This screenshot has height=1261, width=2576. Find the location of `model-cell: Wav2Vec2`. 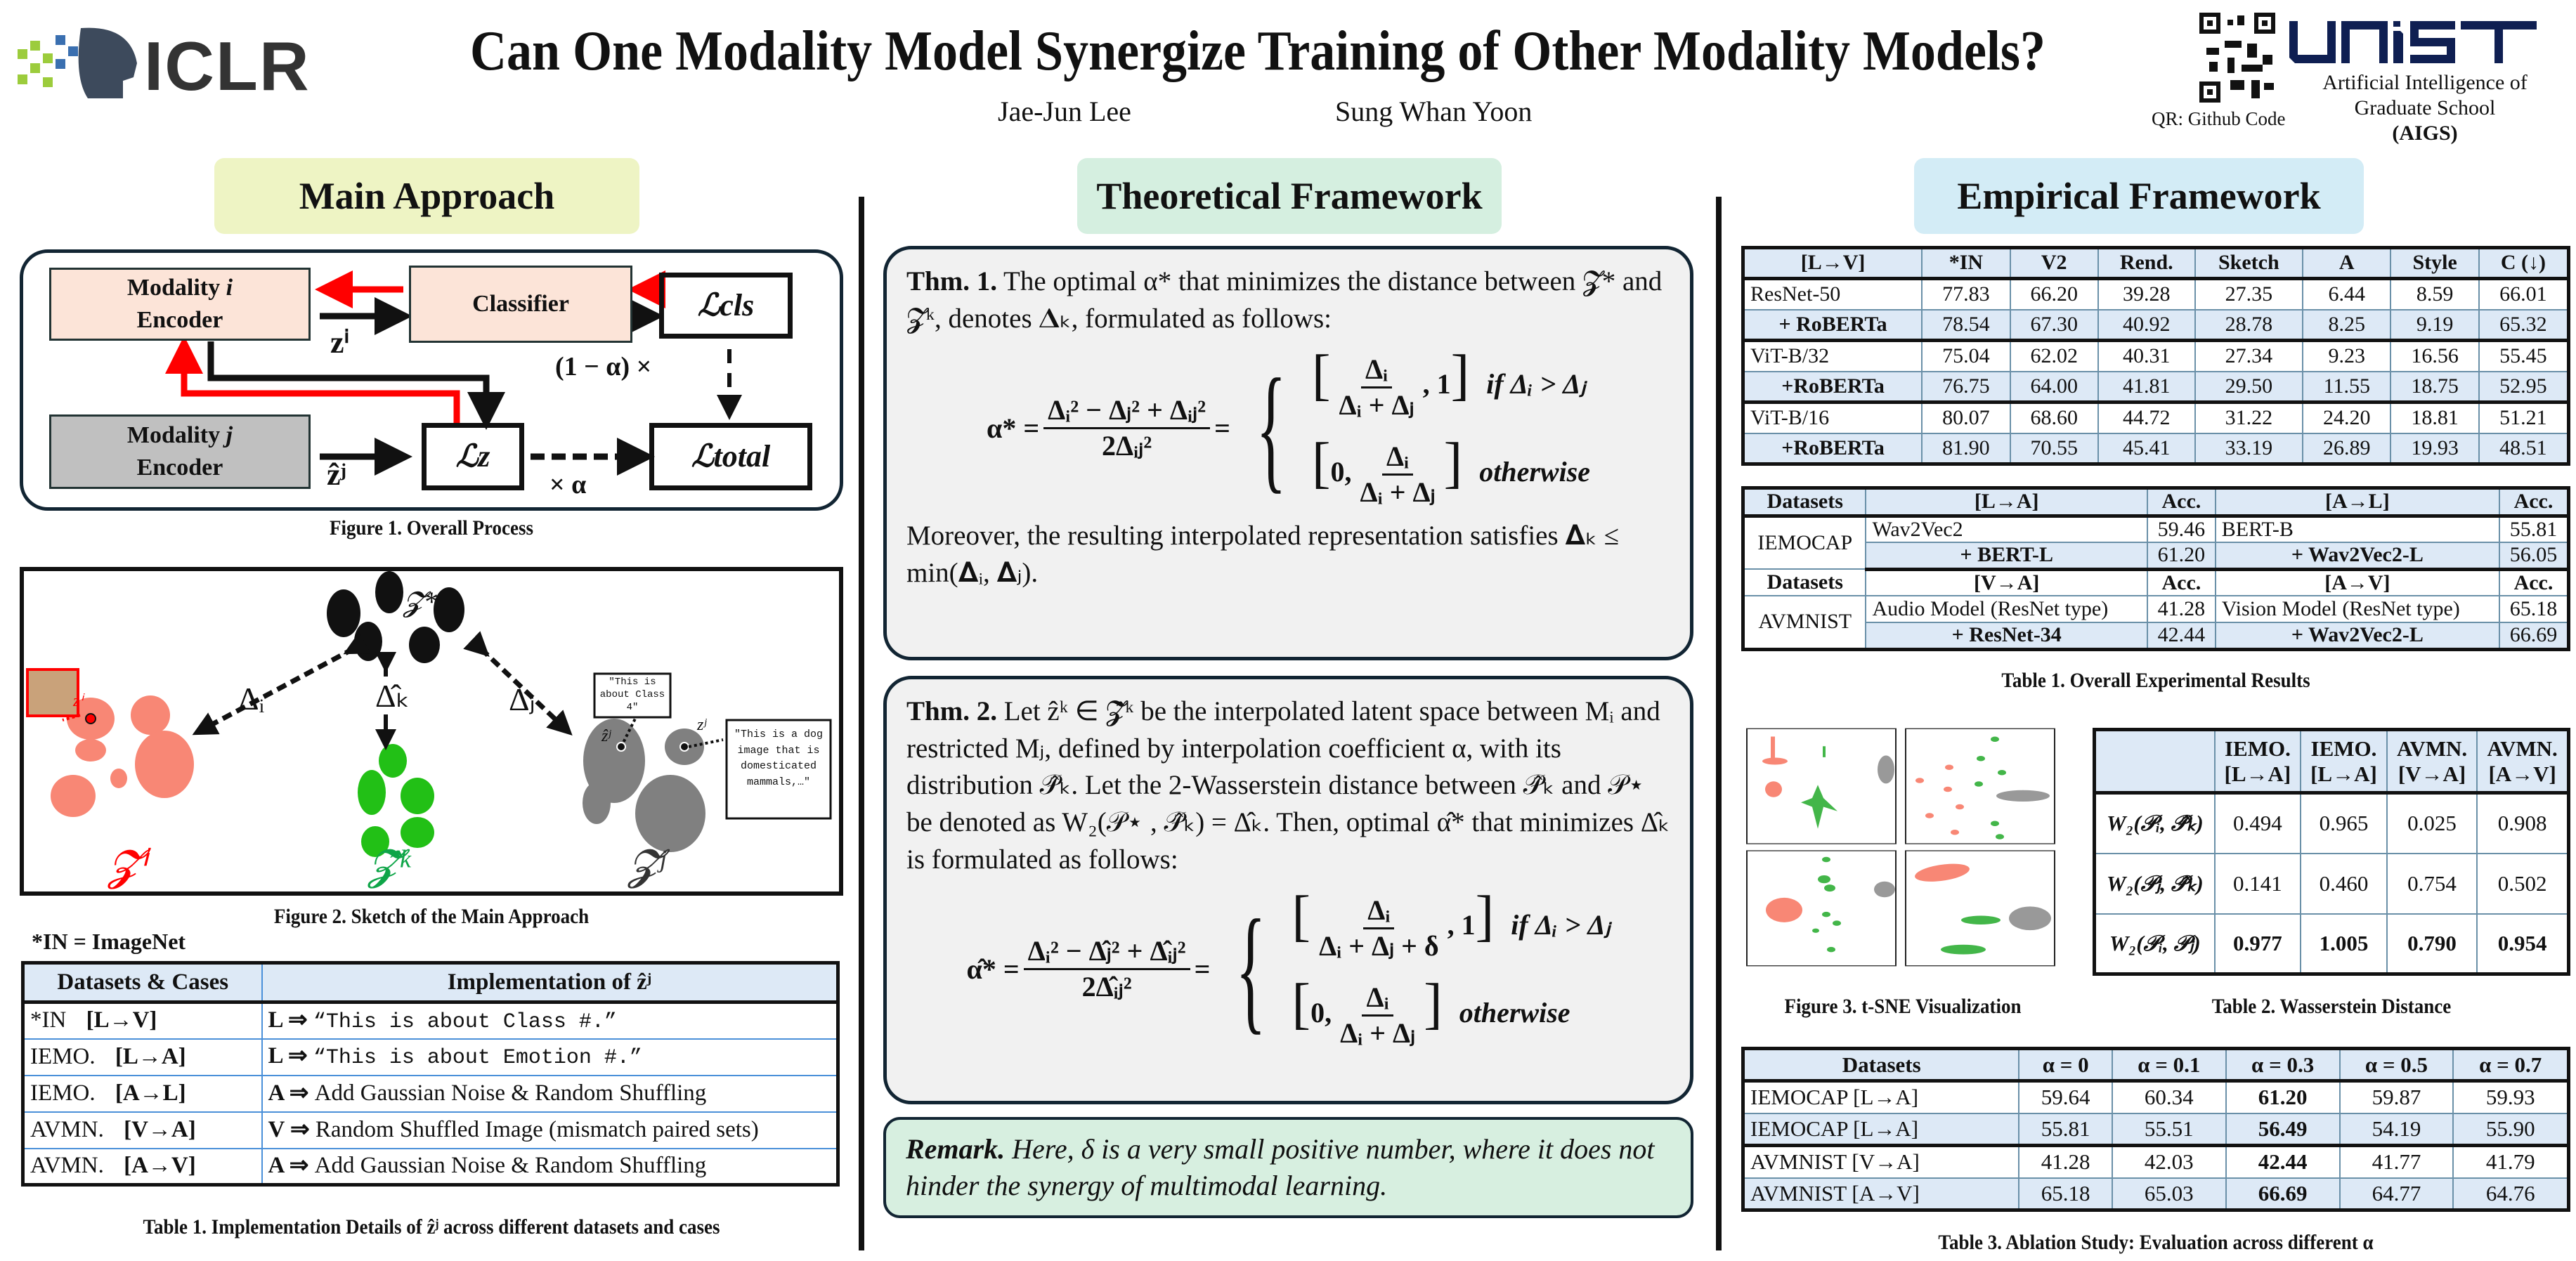

model-cell: Wav2Vec2 is located at coordinates (2006, 529).